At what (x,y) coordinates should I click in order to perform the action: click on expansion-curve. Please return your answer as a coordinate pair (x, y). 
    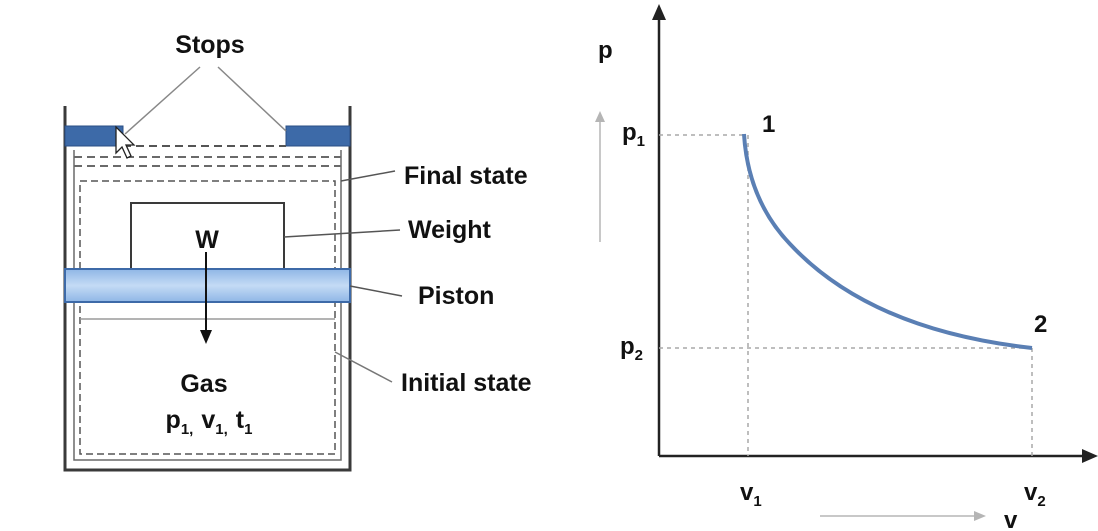
    Looking at the image, I should click on (887, 241).